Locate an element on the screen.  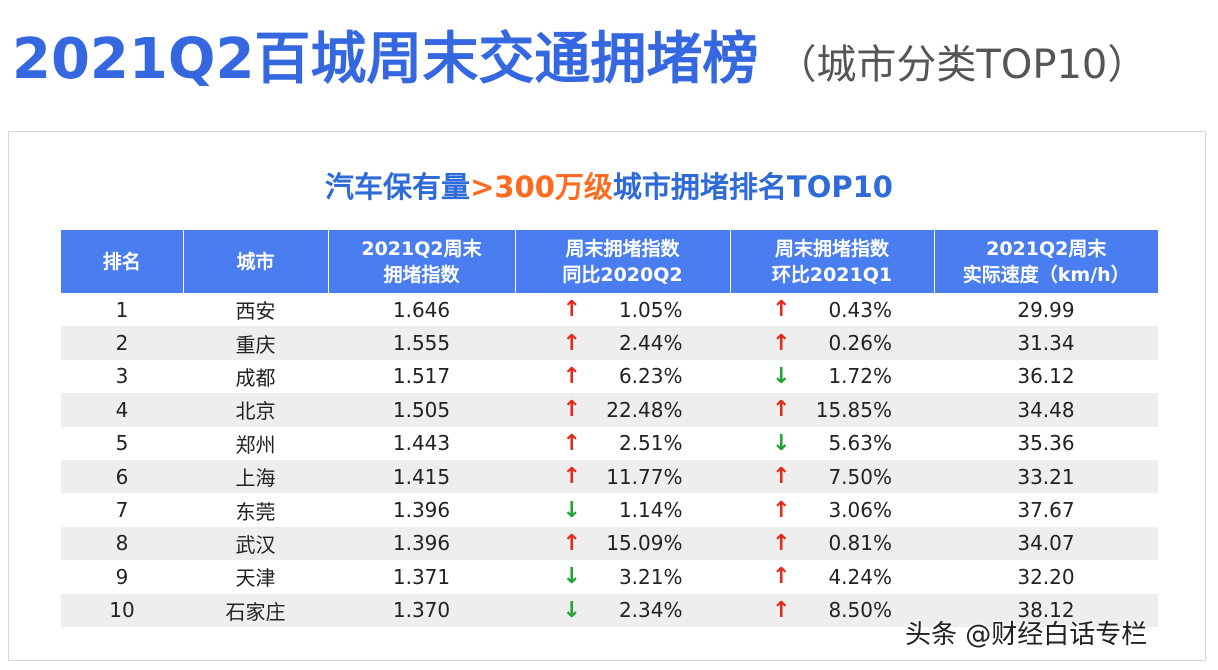
column-header-line: 实际速度（km/h） is located at coordinates (1046, 274).